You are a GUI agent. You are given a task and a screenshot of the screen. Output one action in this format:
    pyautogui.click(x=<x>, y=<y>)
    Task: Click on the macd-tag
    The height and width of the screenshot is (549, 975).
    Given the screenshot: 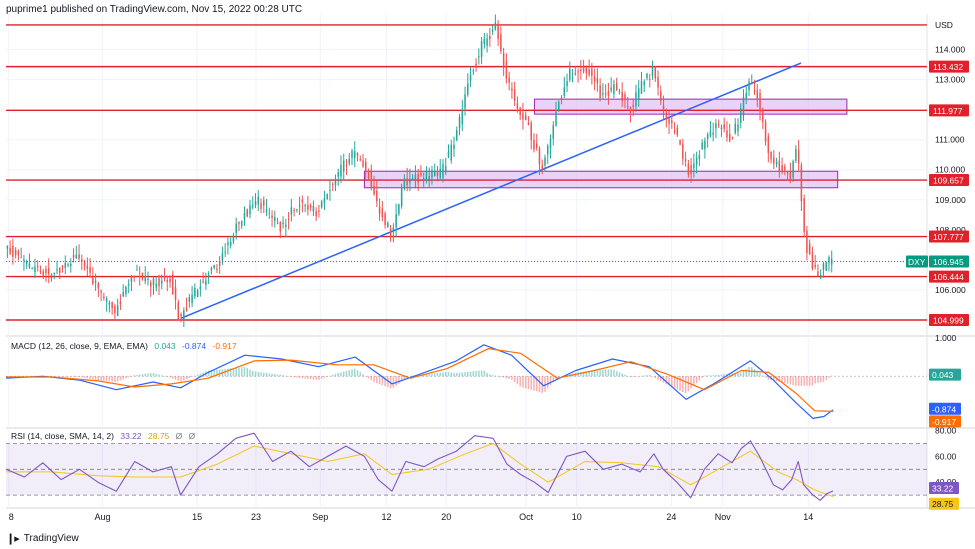 What is the action you would take?
    pyautogui.click(x=945, y=421)
    